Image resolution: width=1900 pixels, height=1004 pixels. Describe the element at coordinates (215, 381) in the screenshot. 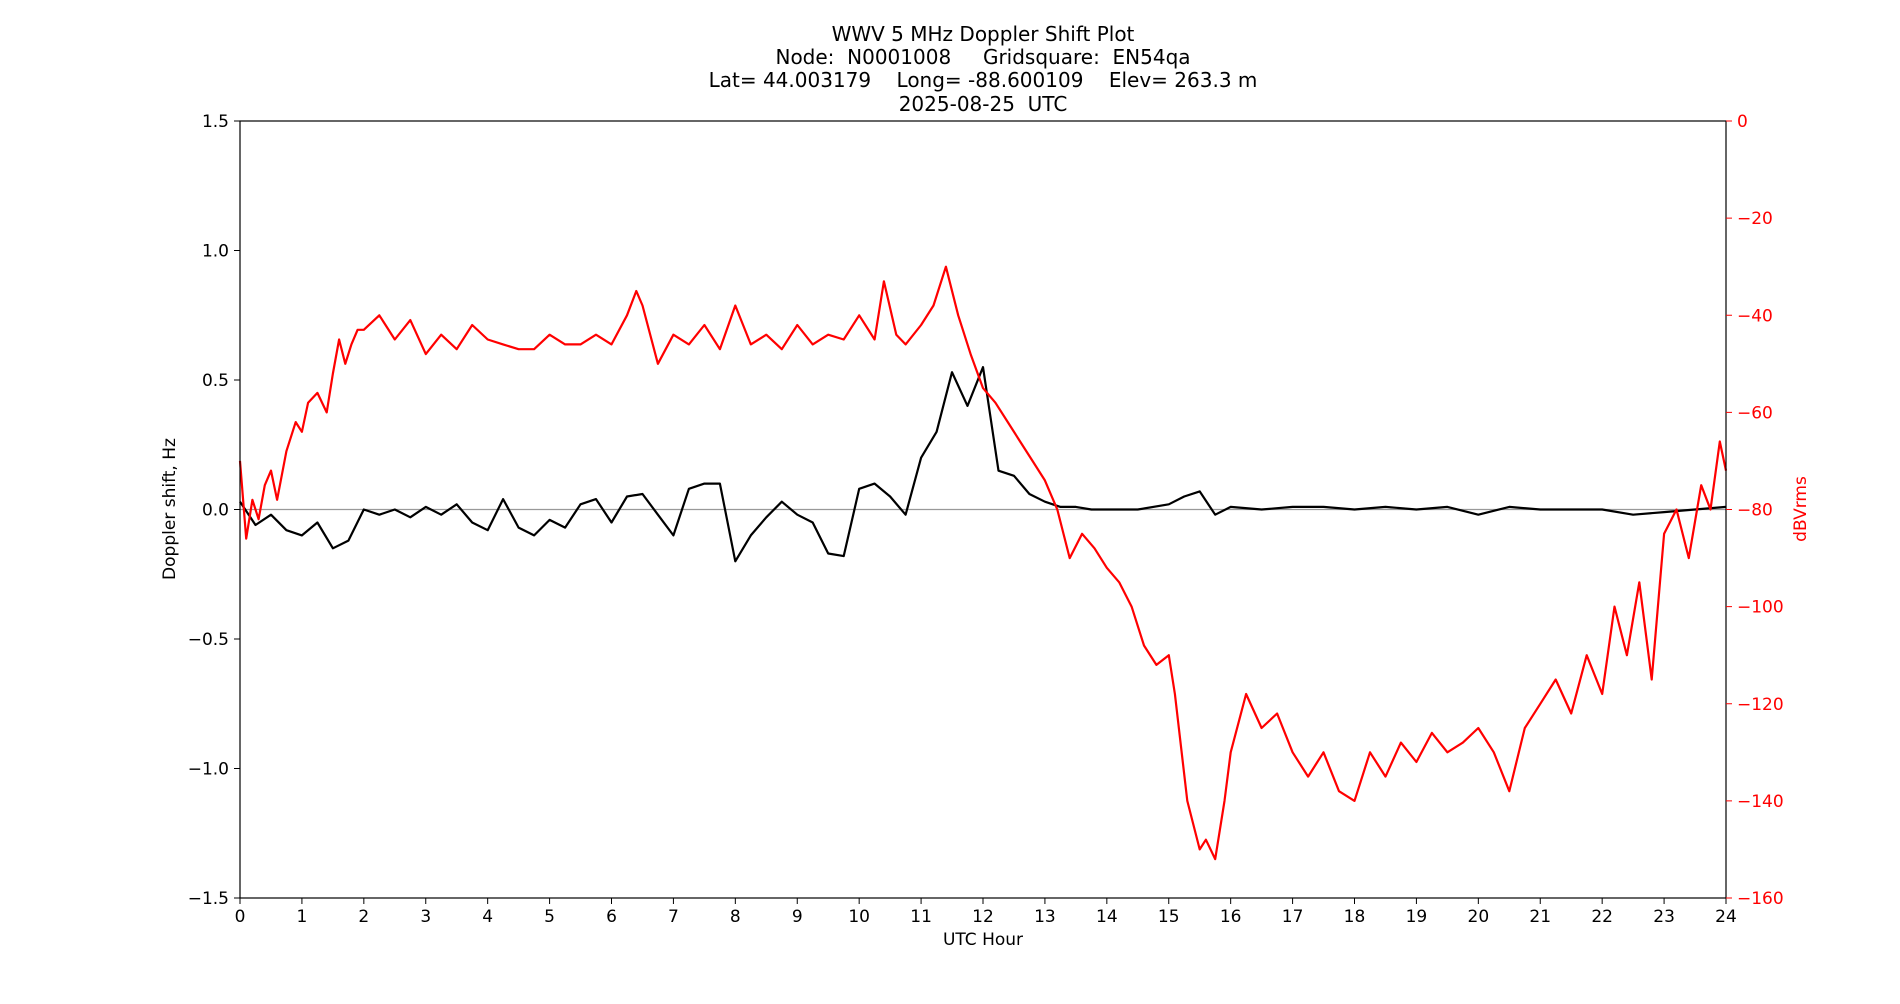

I see `y-left-tick-label: 0.5` at that location.